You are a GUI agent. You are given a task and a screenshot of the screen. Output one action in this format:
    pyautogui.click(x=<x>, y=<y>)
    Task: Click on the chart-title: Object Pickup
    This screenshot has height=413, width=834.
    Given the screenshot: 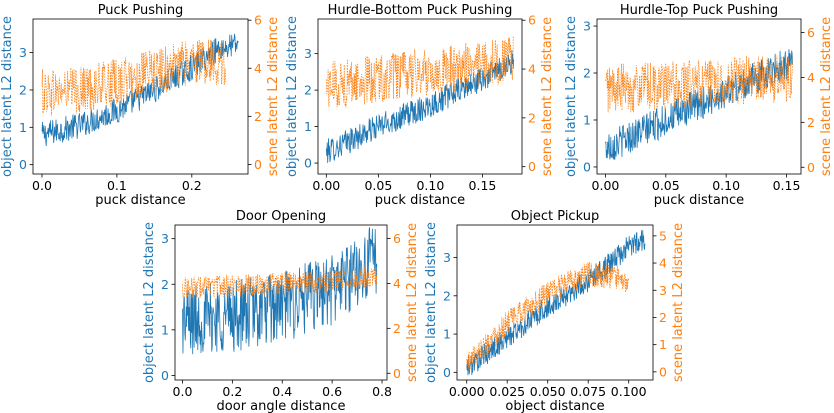 What is the action you would take?
    pyautogui.click(x=555, y=216)
    